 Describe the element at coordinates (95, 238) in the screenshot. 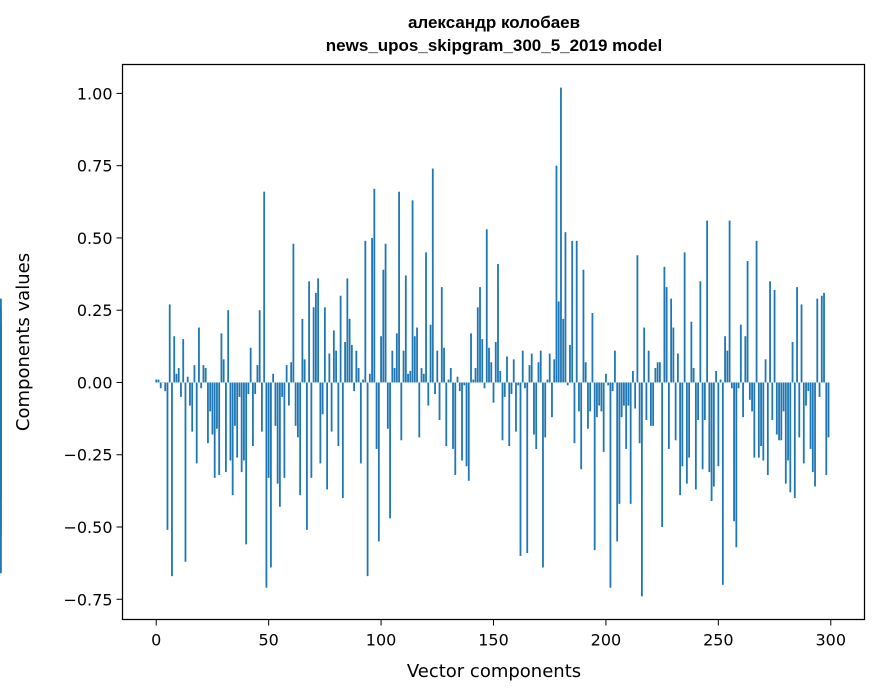

I see `y-tick-label: 0.50` at that location.